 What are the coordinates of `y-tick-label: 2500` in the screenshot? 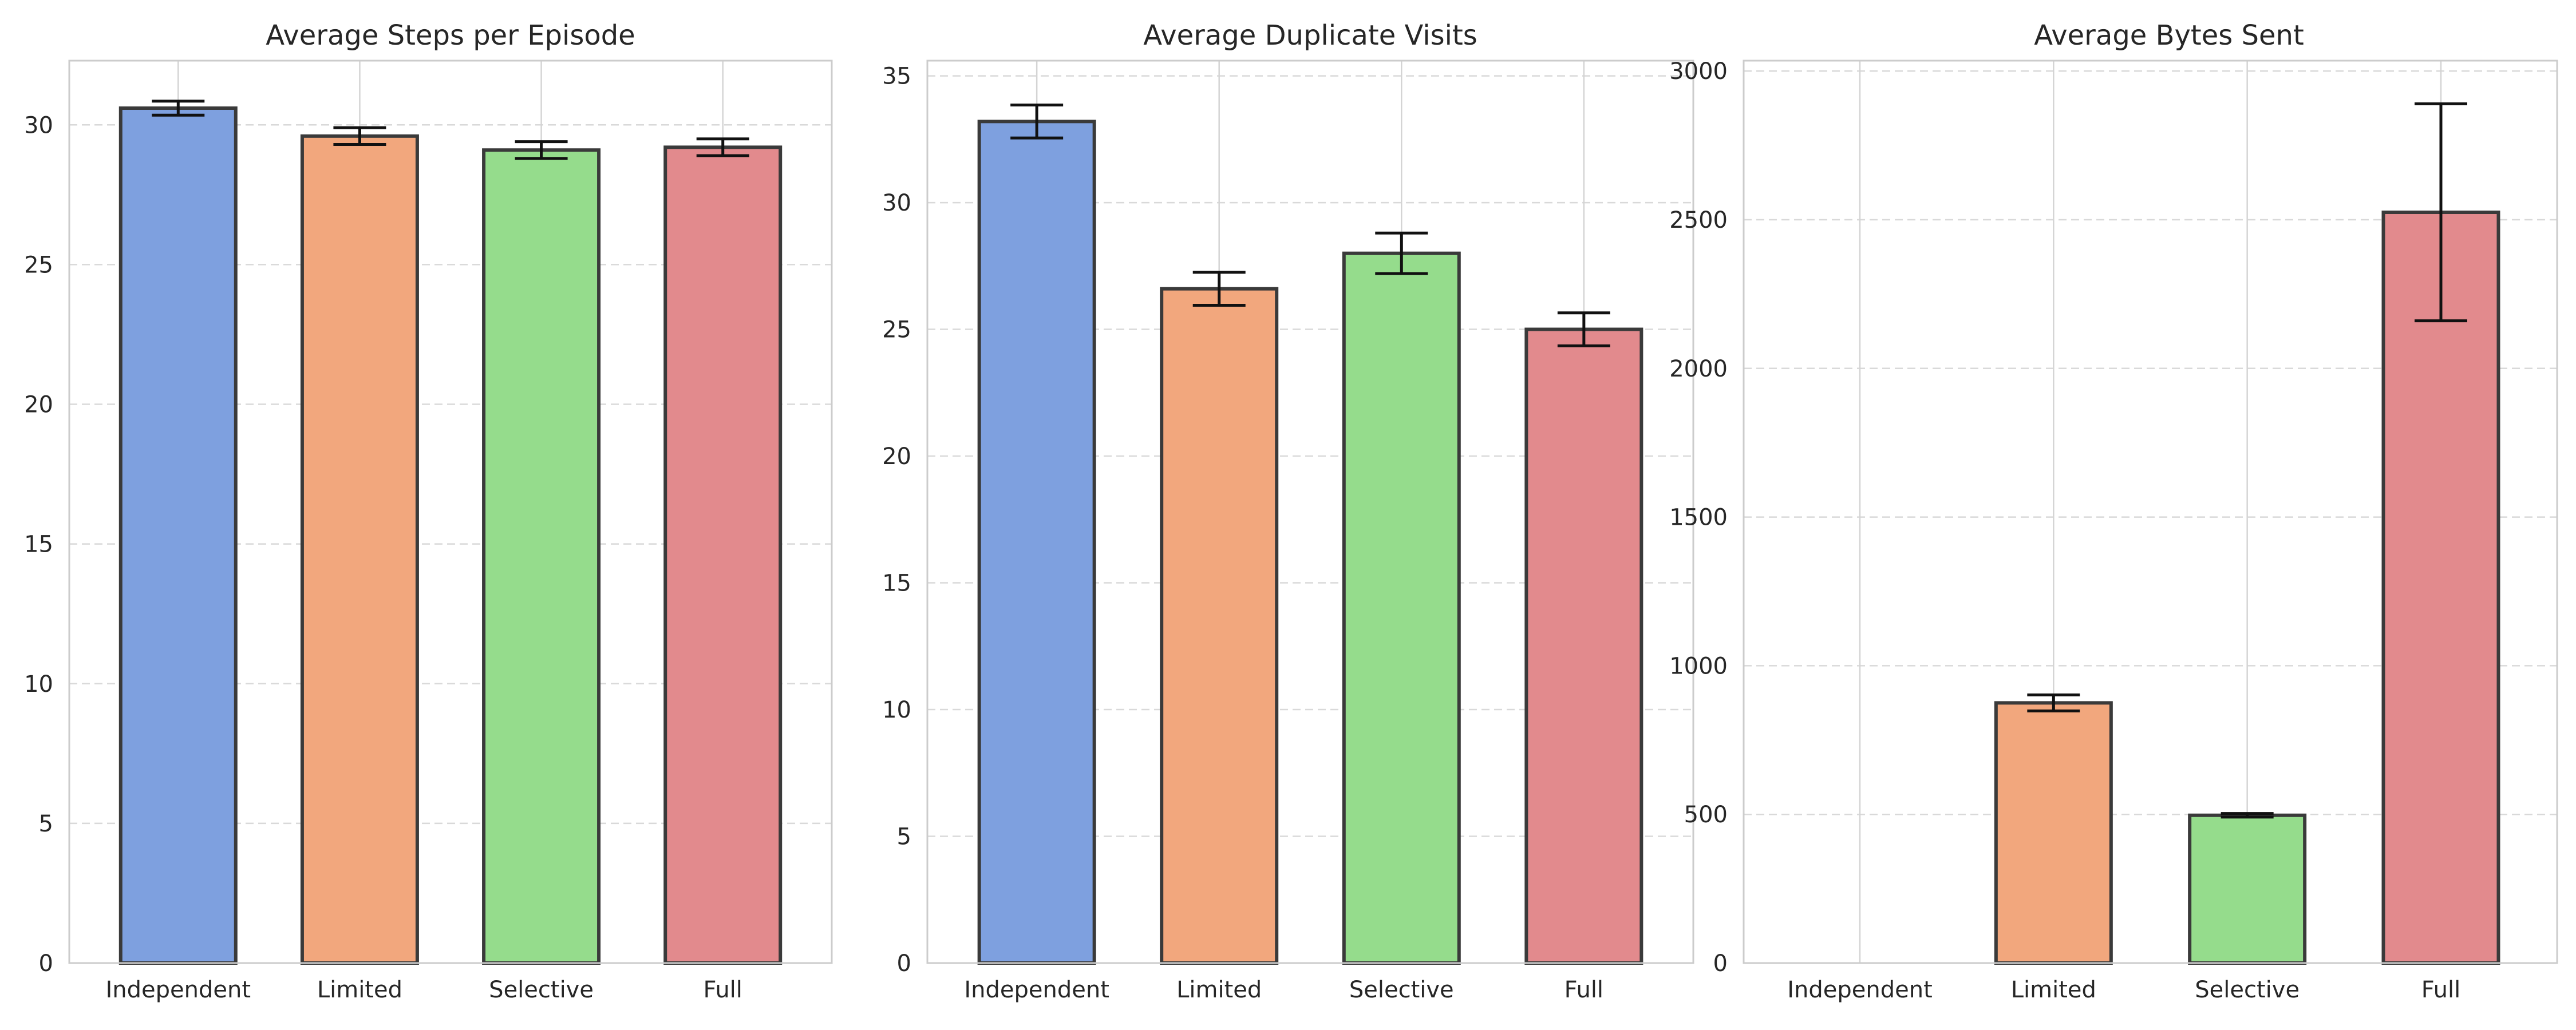 It's located at (1698, 220).